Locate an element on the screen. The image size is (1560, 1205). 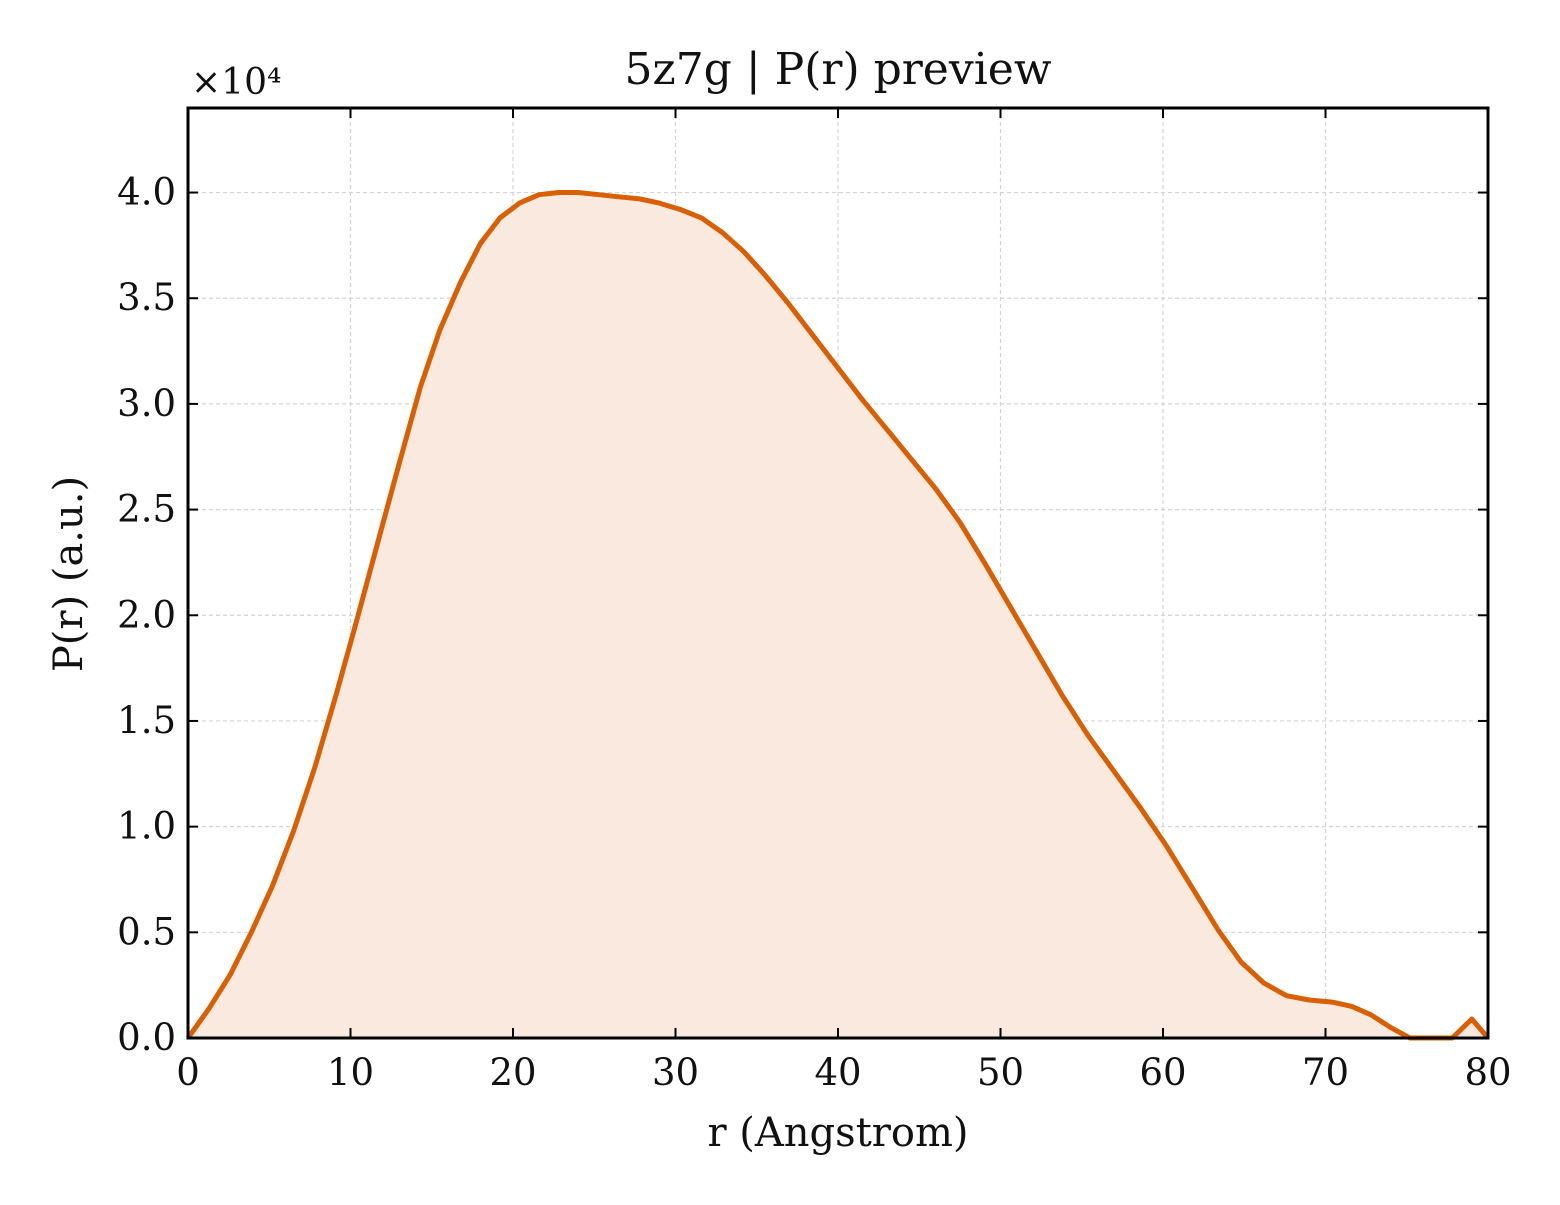
x-tick-label: 10 is located at coordinates (350, 1072).